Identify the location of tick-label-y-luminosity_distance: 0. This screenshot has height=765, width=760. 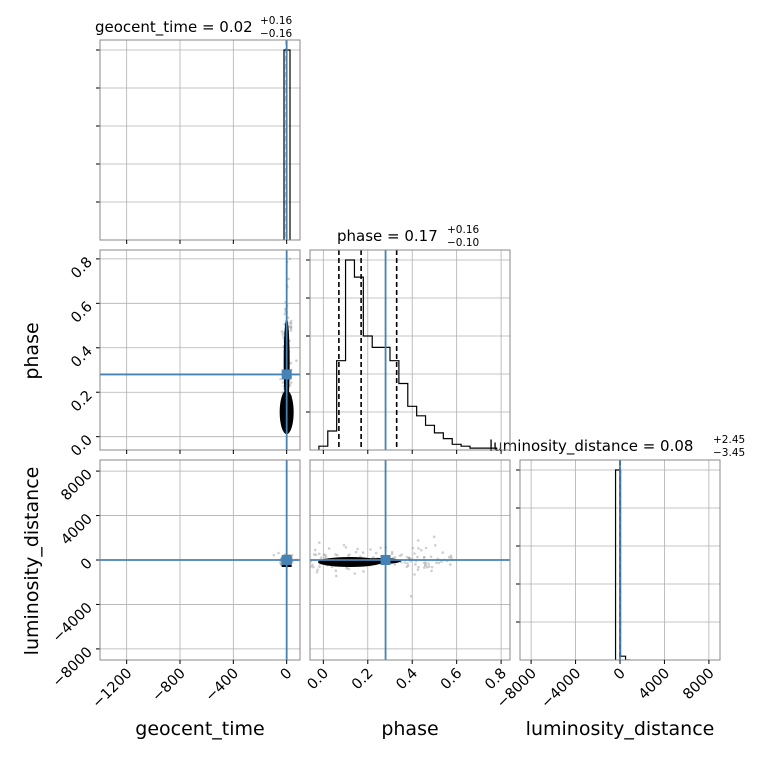
(87, 565).